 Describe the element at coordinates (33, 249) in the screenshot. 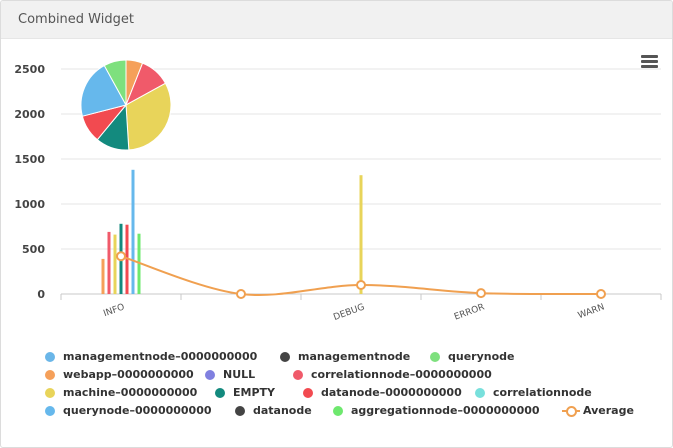

I see `y-tick-label: 500` at that location.